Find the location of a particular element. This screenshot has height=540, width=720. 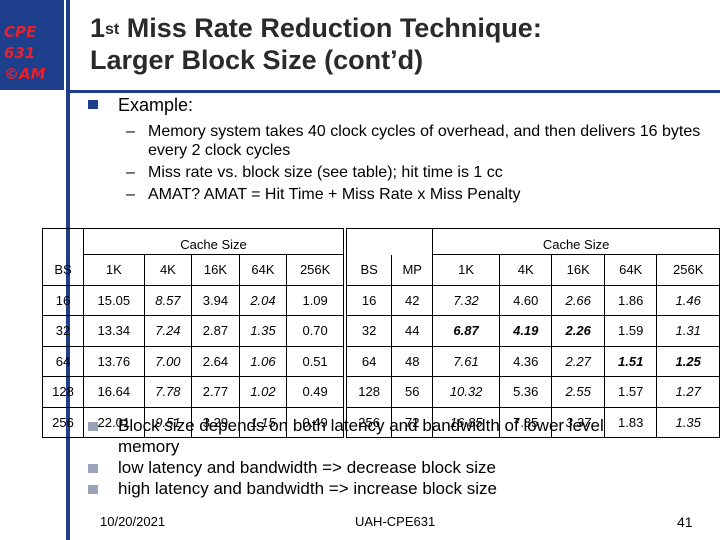

table-cell: 3.29 is located at coordinates (215, 422).